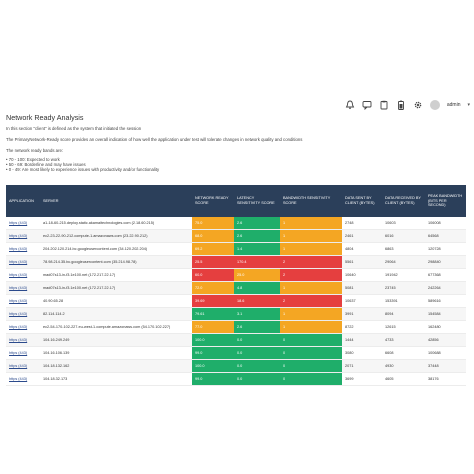 This screenshot has height=474, width=474. What do you see at coordinates (403, 200) in the screenshot?
I see `col-data-received: DATA RECEIVED BY CLIENT (BYTES)` at bounding box center [403, 200].